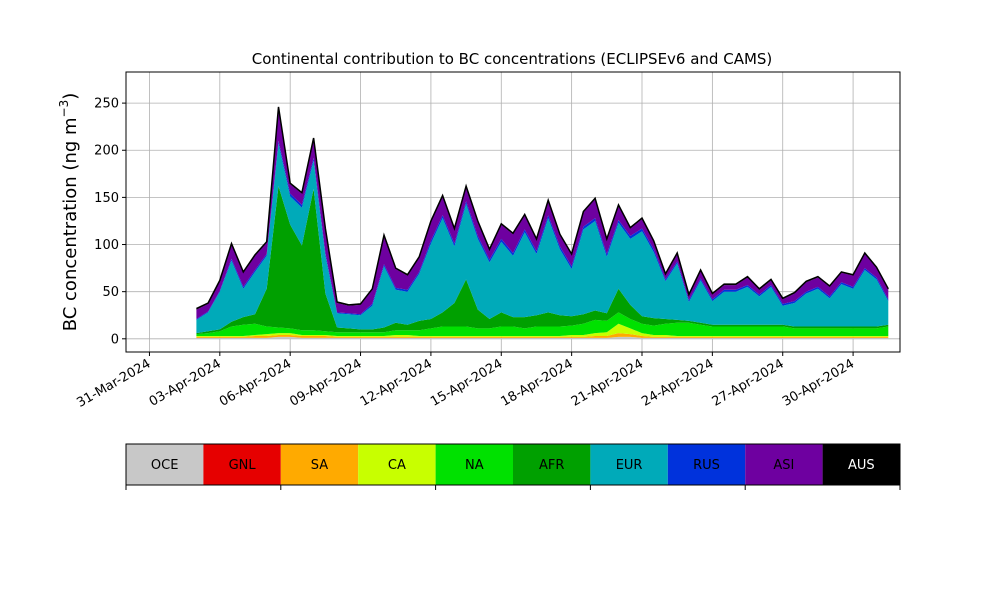 Image resolution: width=1000 pixels, height=600 pixels. I want to click on y-tick-label: 200, so click(106, 151).